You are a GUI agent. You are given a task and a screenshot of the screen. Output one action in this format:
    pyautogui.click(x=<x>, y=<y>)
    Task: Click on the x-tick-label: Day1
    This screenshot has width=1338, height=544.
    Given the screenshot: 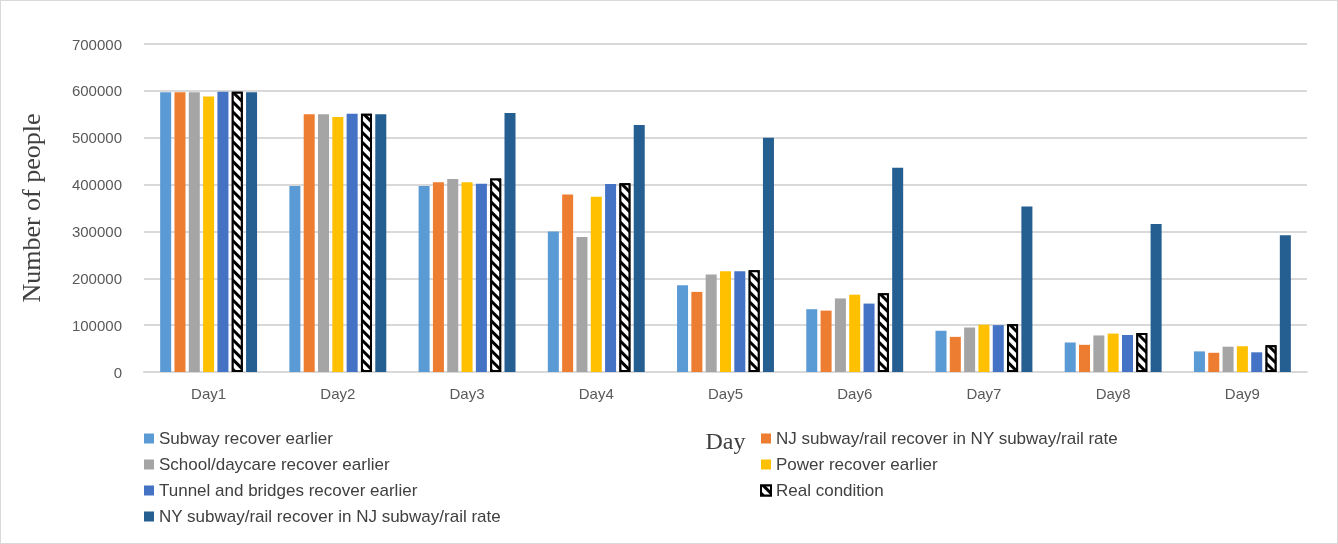 What is the action you would take?
    pyautogui.click(x=209, y=393)
    